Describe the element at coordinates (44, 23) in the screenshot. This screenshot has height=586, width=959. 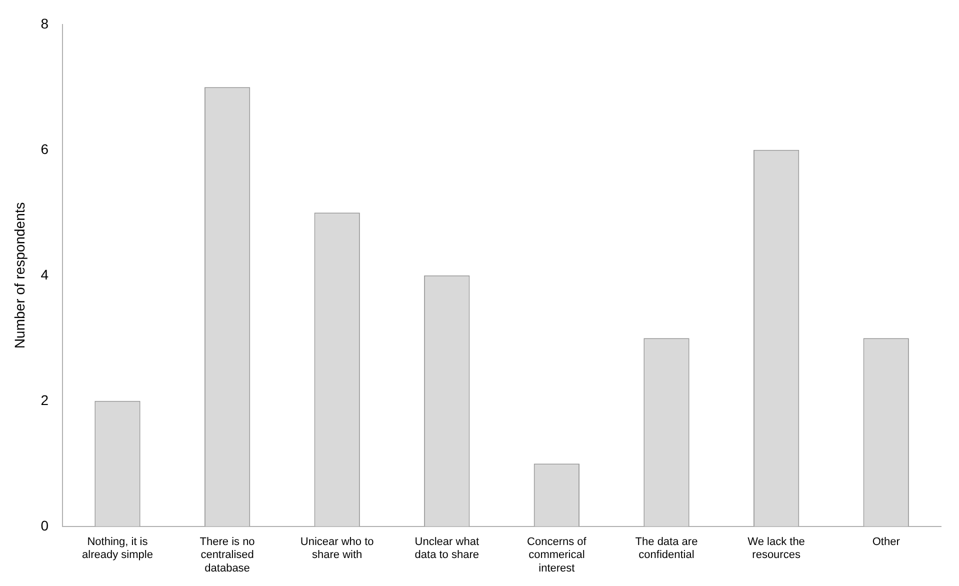
I see `y-tick-label: 8` at that location.